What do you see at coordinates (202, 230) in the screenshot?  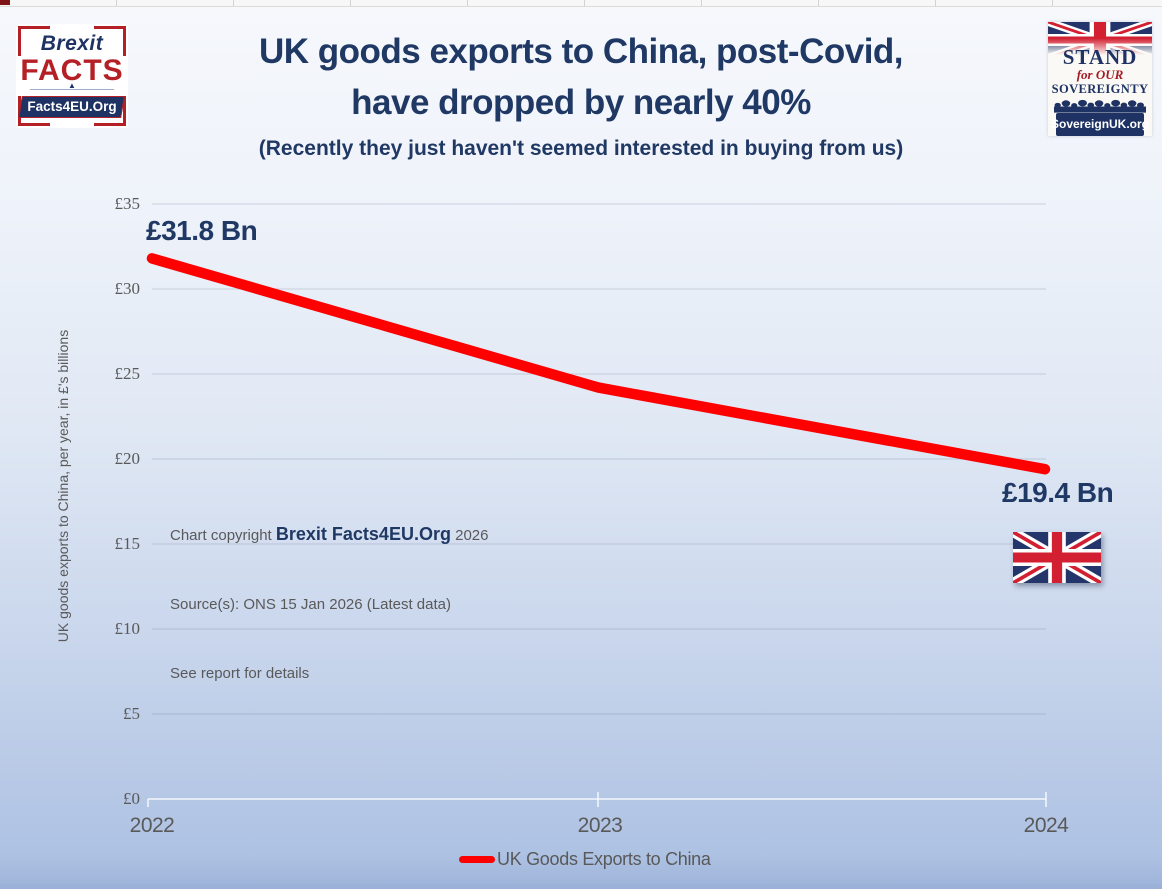 I see `start-value-annotation: £31.8 Bn` at bounding box center [202, 230].